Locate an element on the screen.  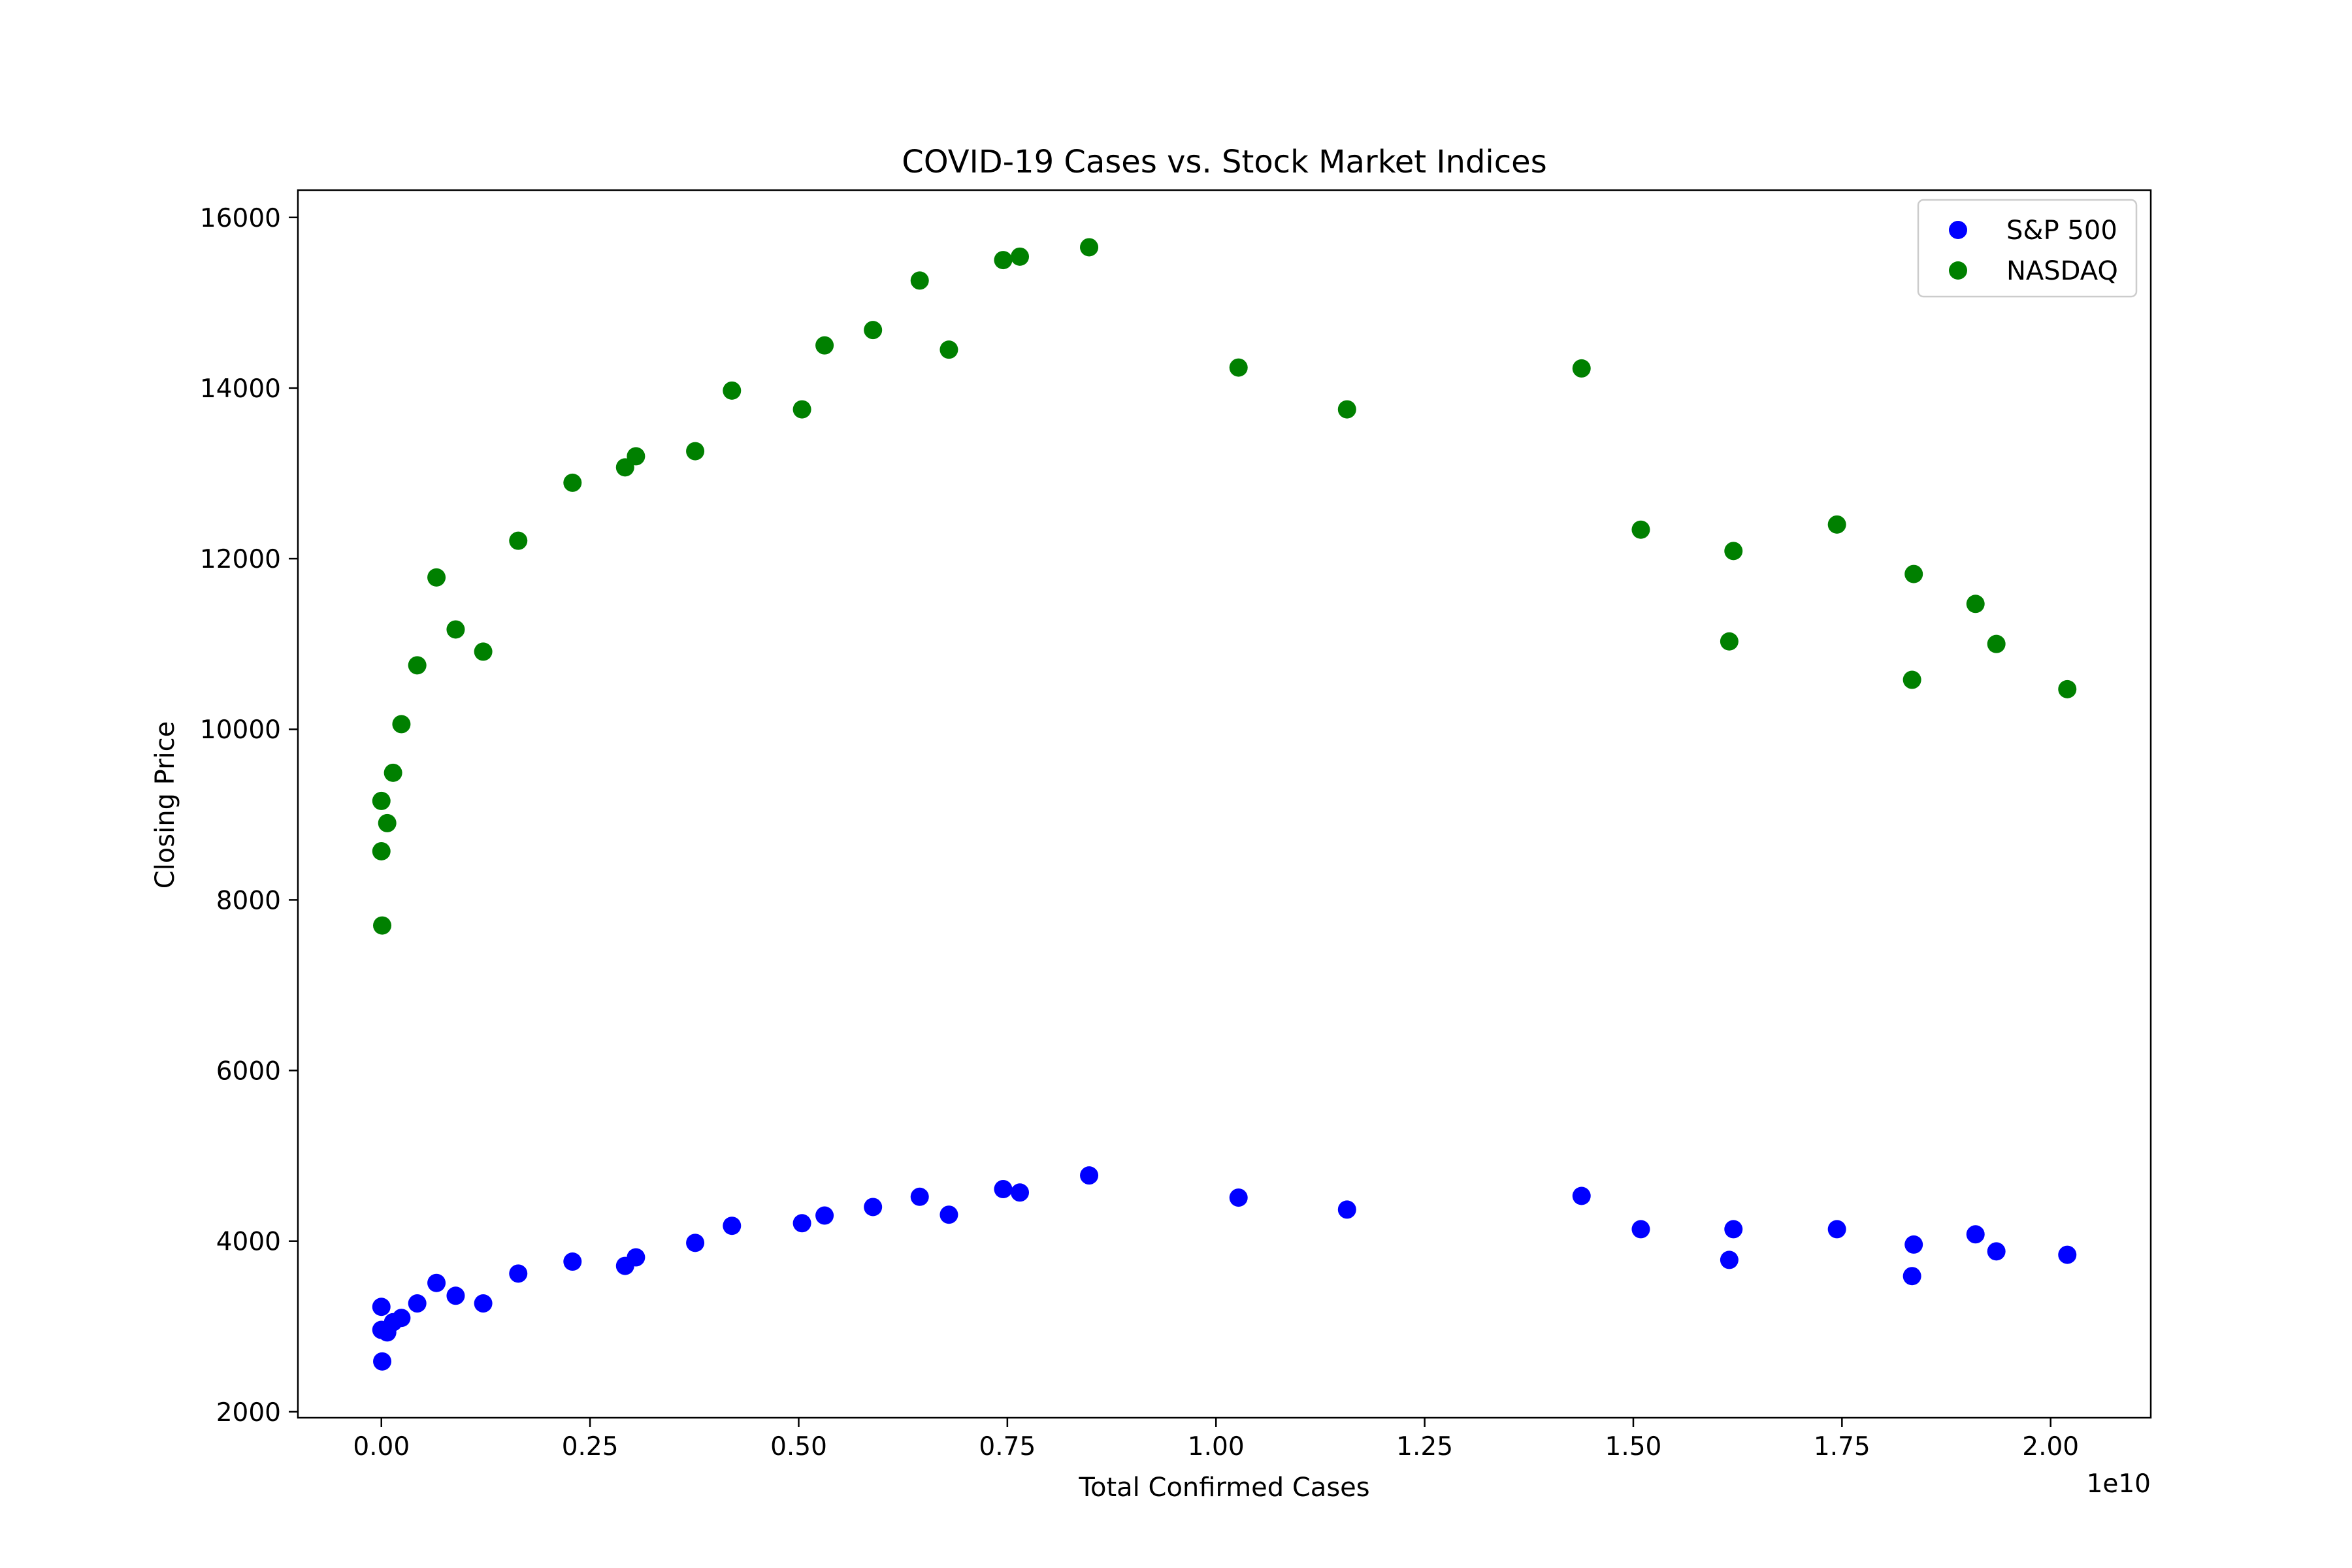
chart-title: COVID-19 Cases vs. Stock Market Indices is located at coordinates (1224, 162).